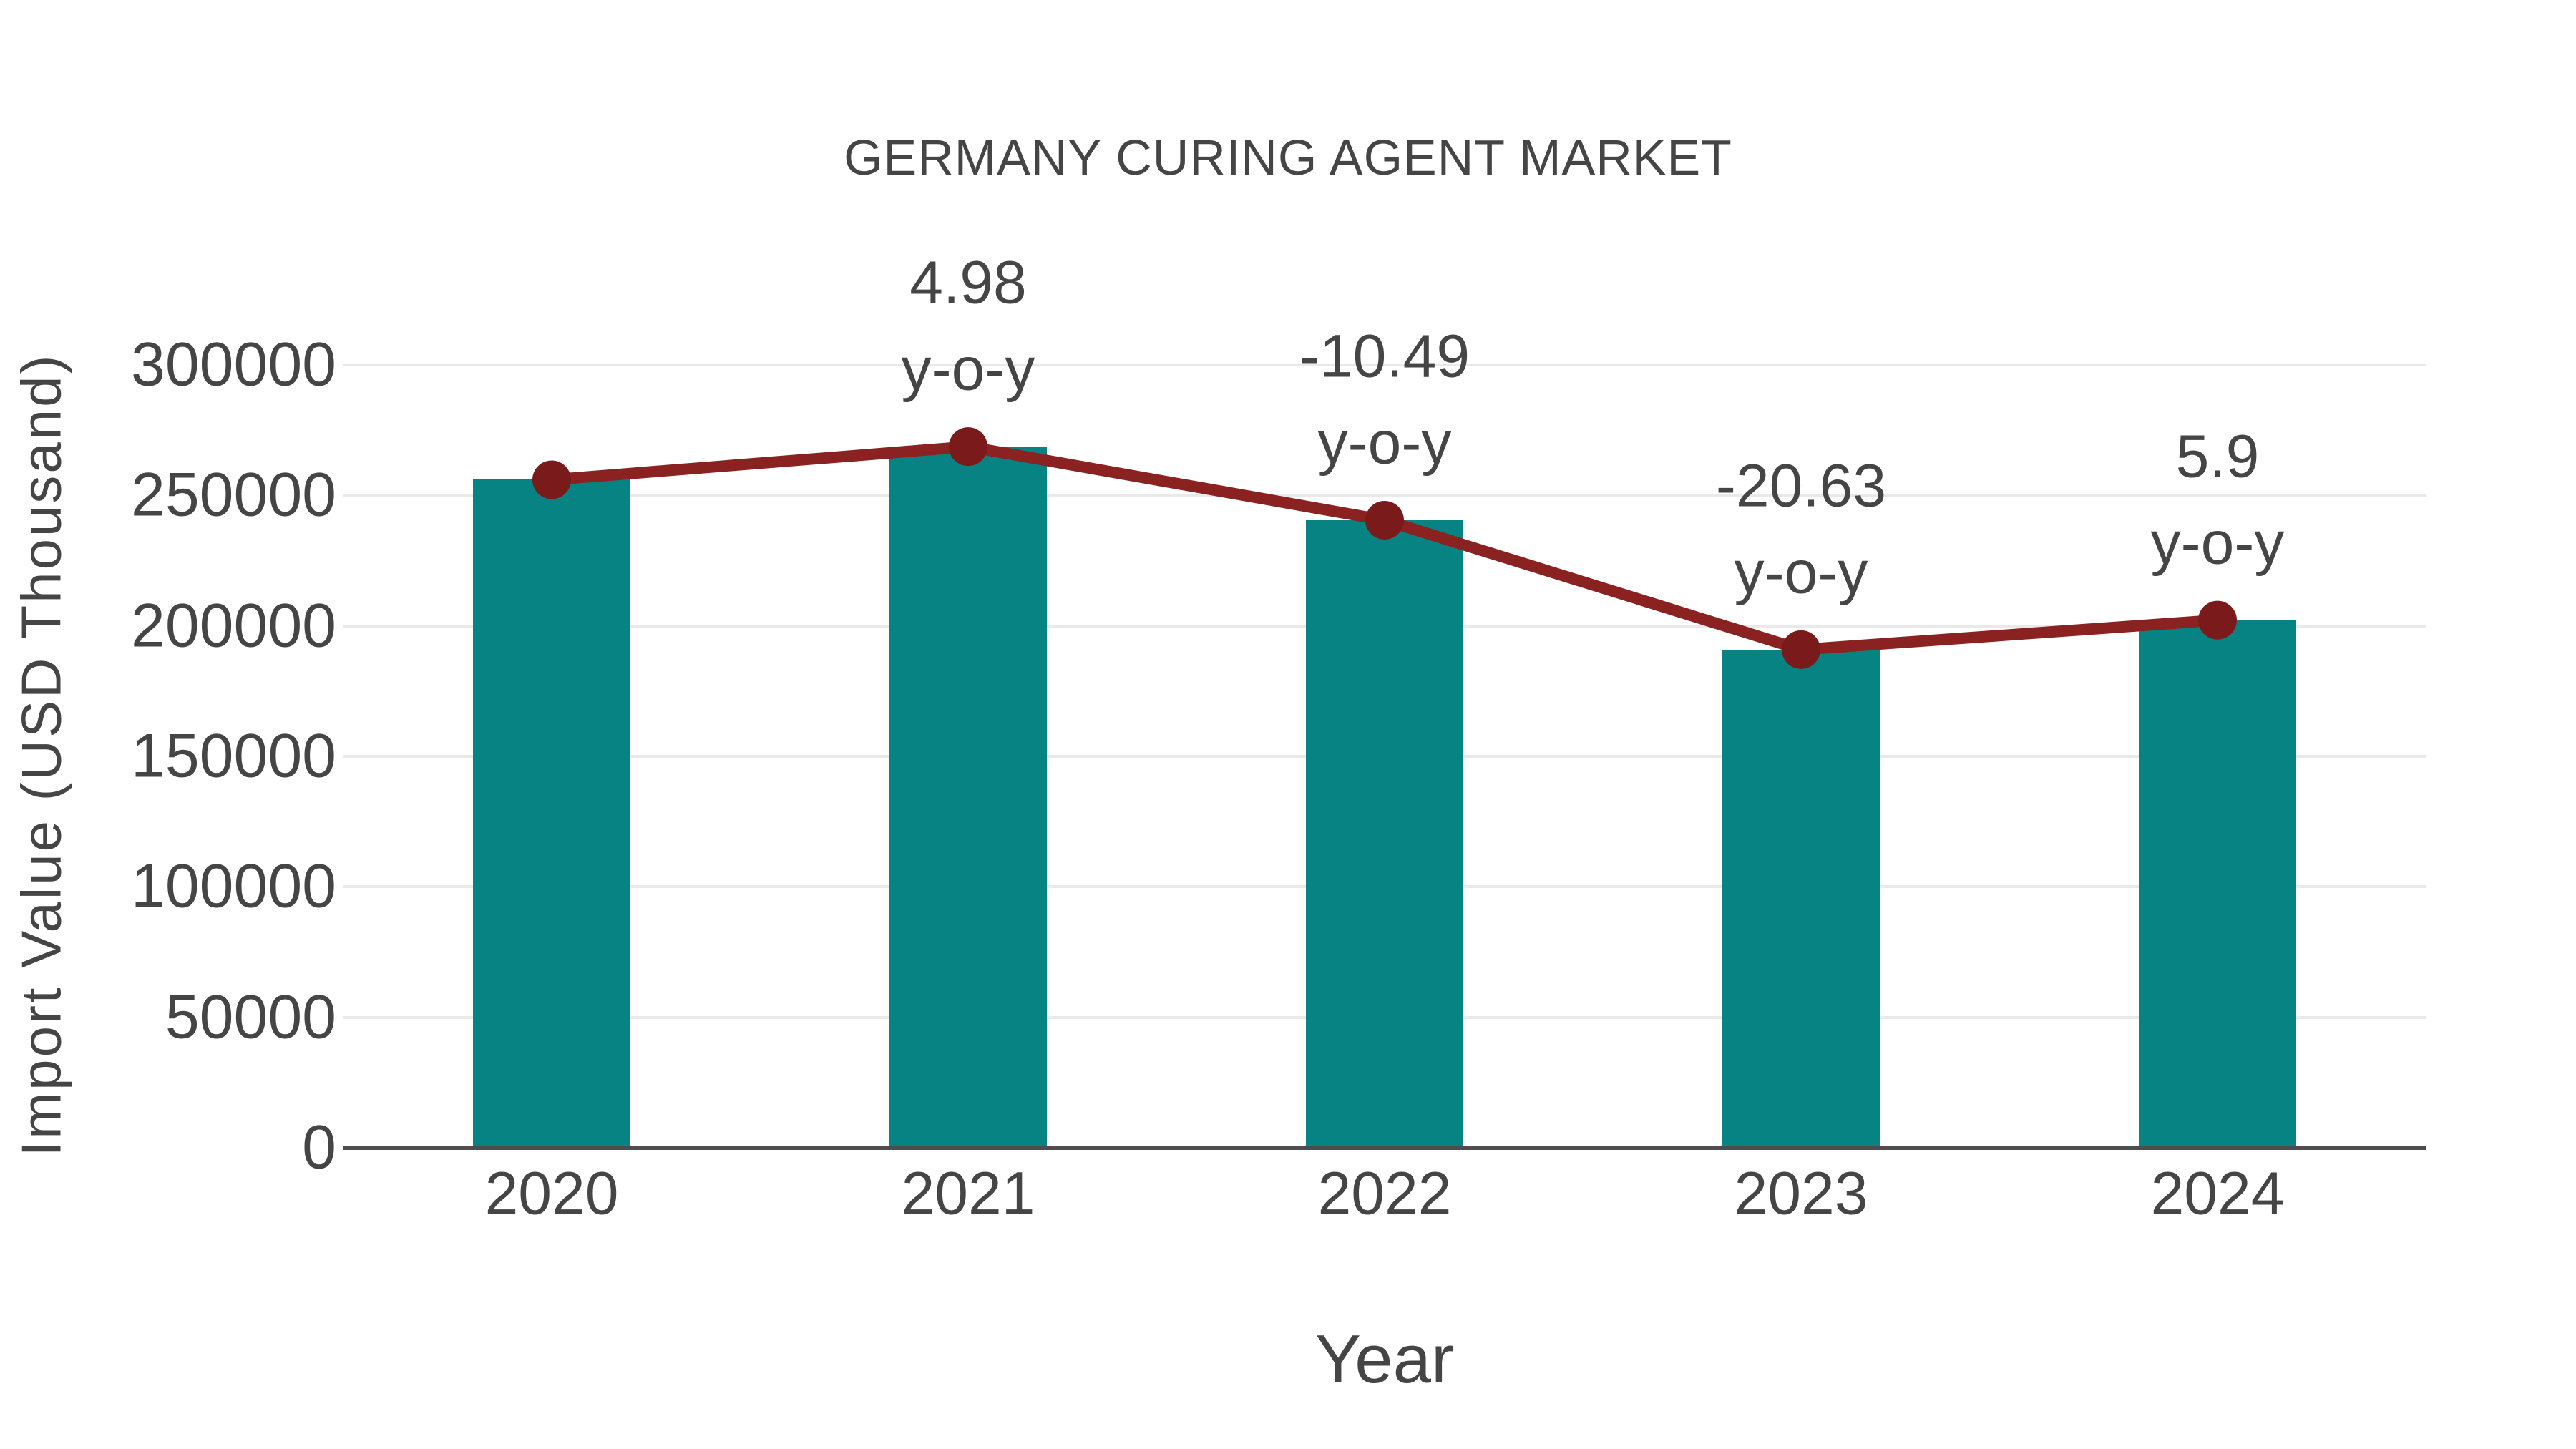 This screenshot has height=1449, width=2576. I want to click on y-tick-label-300000: 300000, so click(233, 364).